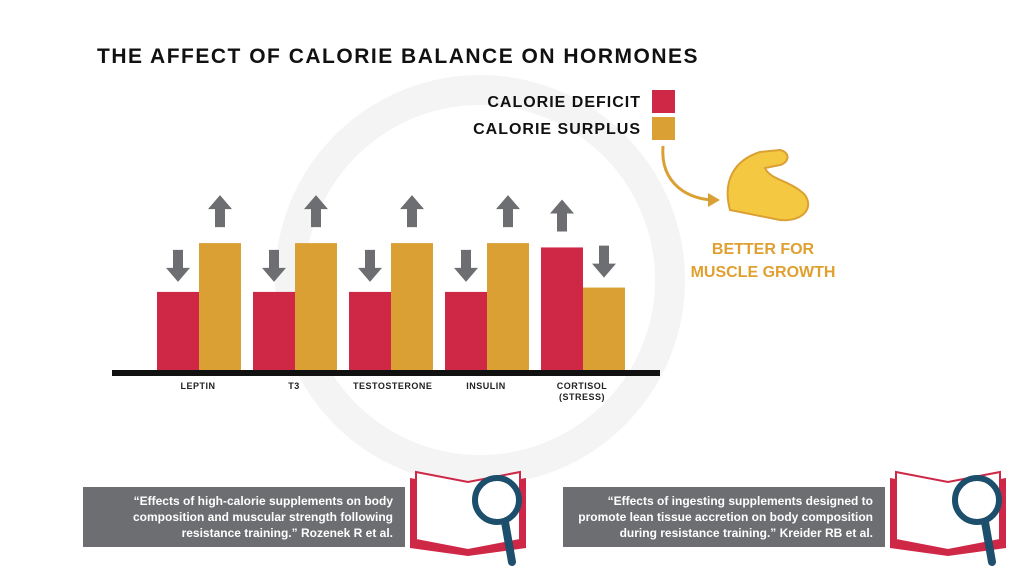 The image size is (1024, 574). What do you see at coordinates (688, 173) in the screenshot?
I see `callout-arrow` at bounding box center [688, 173].